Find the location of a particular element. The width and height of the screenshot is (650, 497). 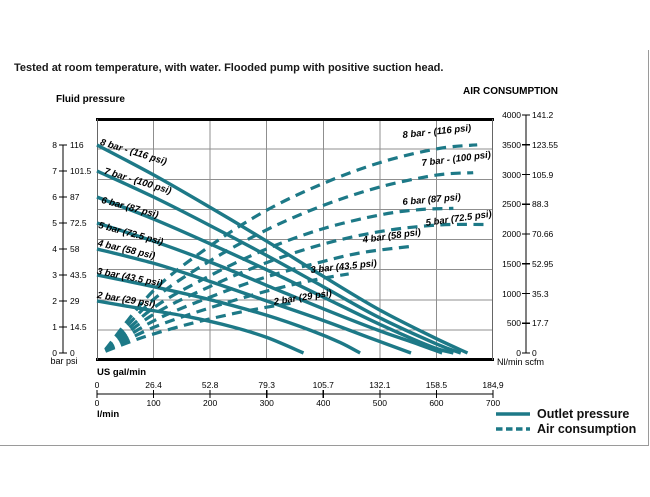

legend-item-air-consumption: Air consumption is located at coordinates (565, 428).